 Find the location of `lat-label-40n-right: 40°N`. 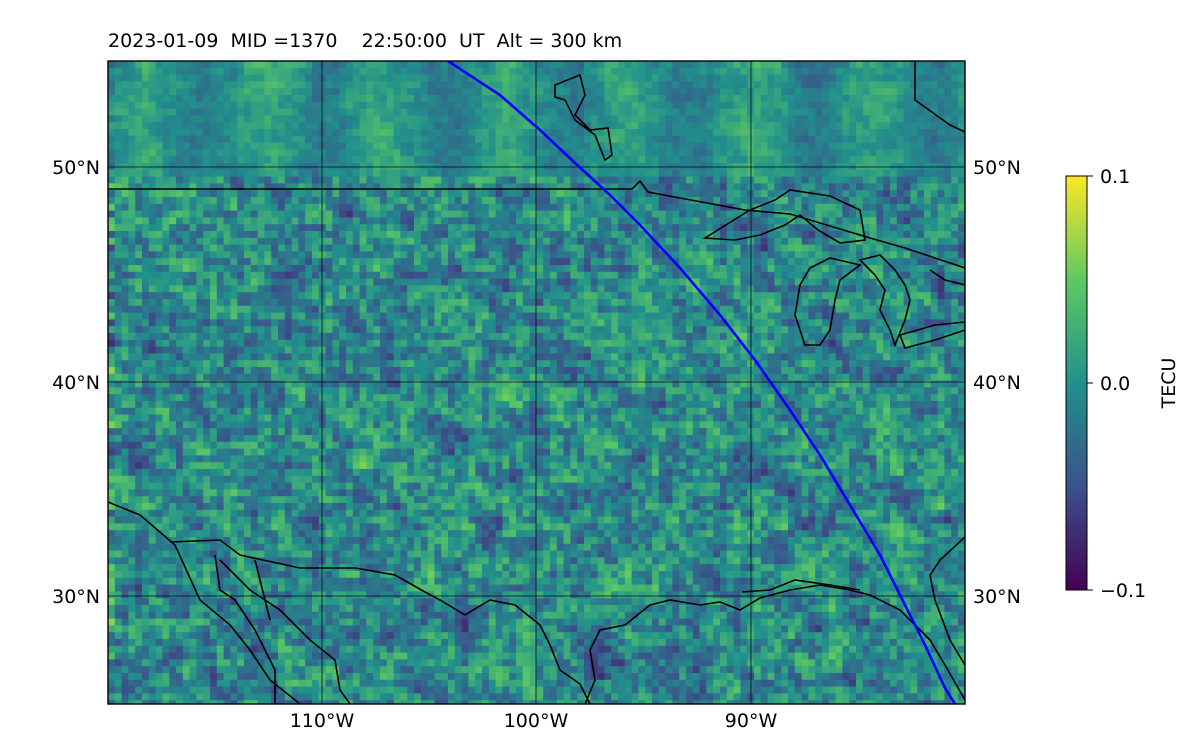

lat-label-40n-right: 40°N is located at coordinates (997, 383).